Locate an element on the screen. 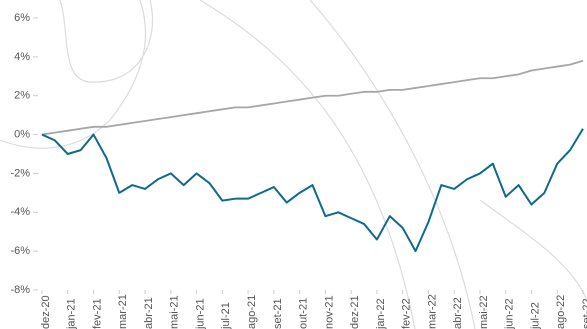 The image size is (587, 329). x-tick-label: mai-22 is located at coordinates (484, 312).